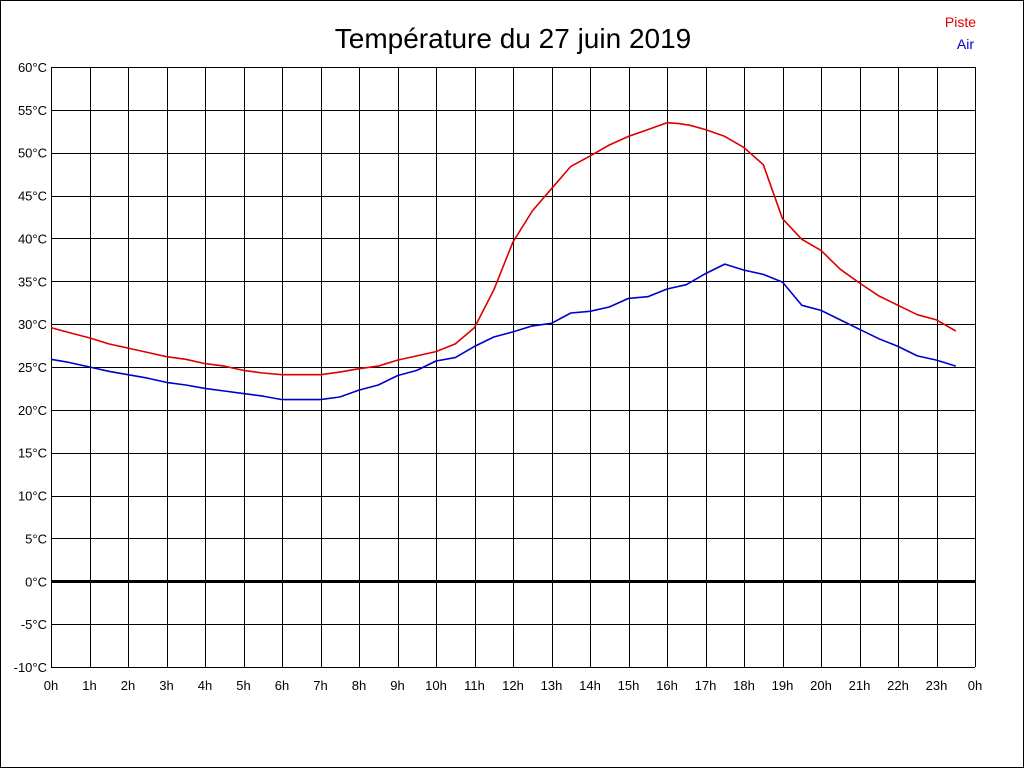 Image resolution: width=1024 pixels, height=769 pixels. What do you see at coordinates (36, 538) in the screenshot?
I see `y-tick-label: 5°C` at bounding box center [36, 538].